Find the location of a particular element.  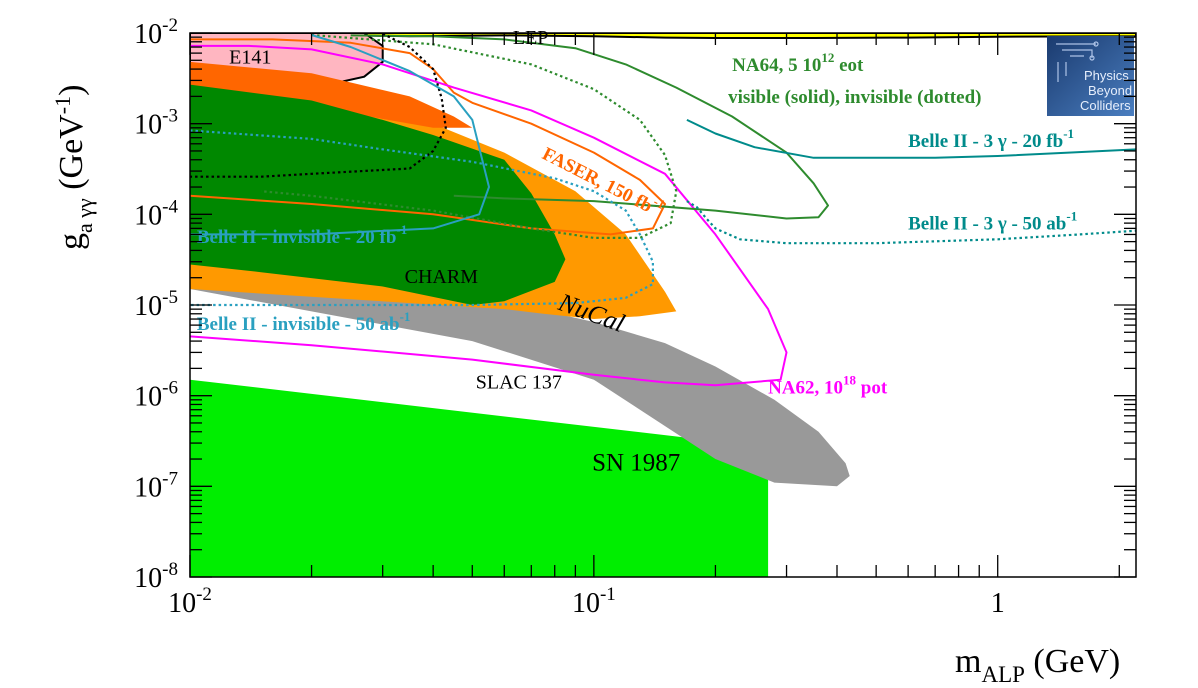

x-tick-label: 10⁻² is located at coordinates (190, 601).